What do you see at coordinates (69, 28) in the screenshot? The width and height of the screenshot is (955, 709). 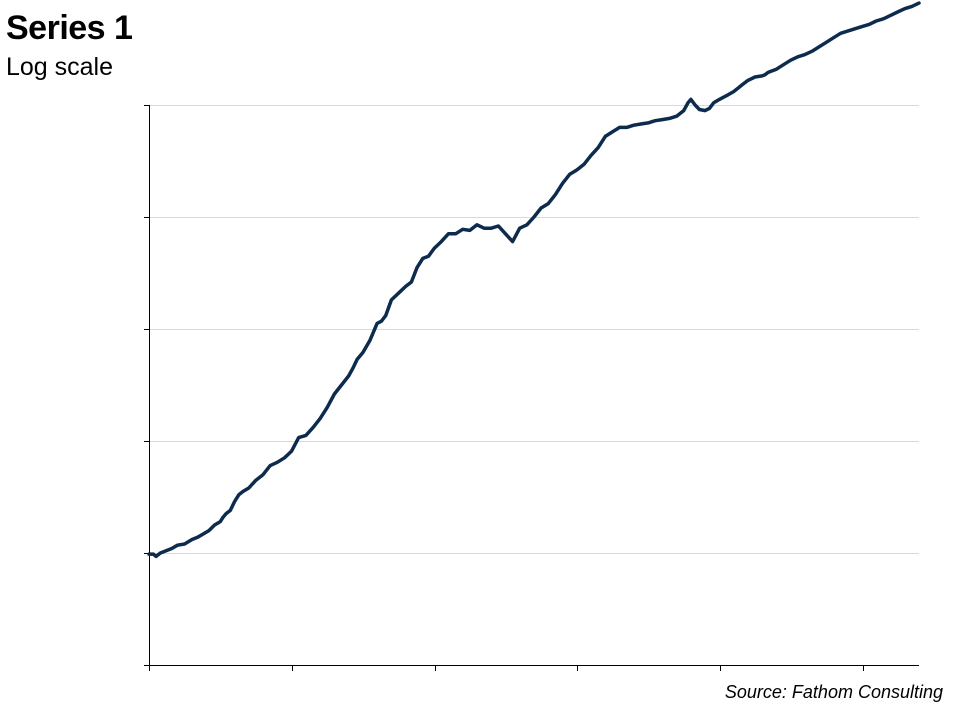 I see `chart-title: Series 1` at bounding box center [69, 28].